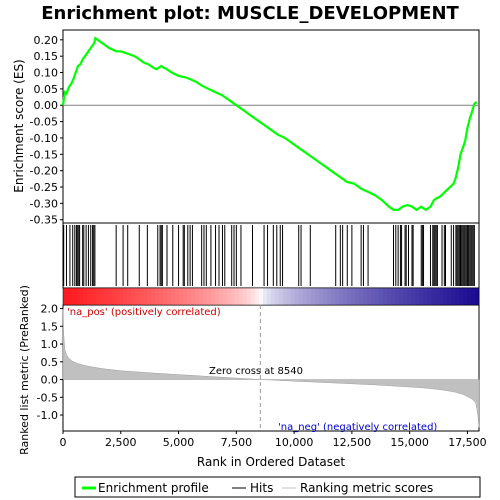 This screenshot has width=500, height=500. I want to click on es-y-tick-label: -0.05, so click(44, 122).